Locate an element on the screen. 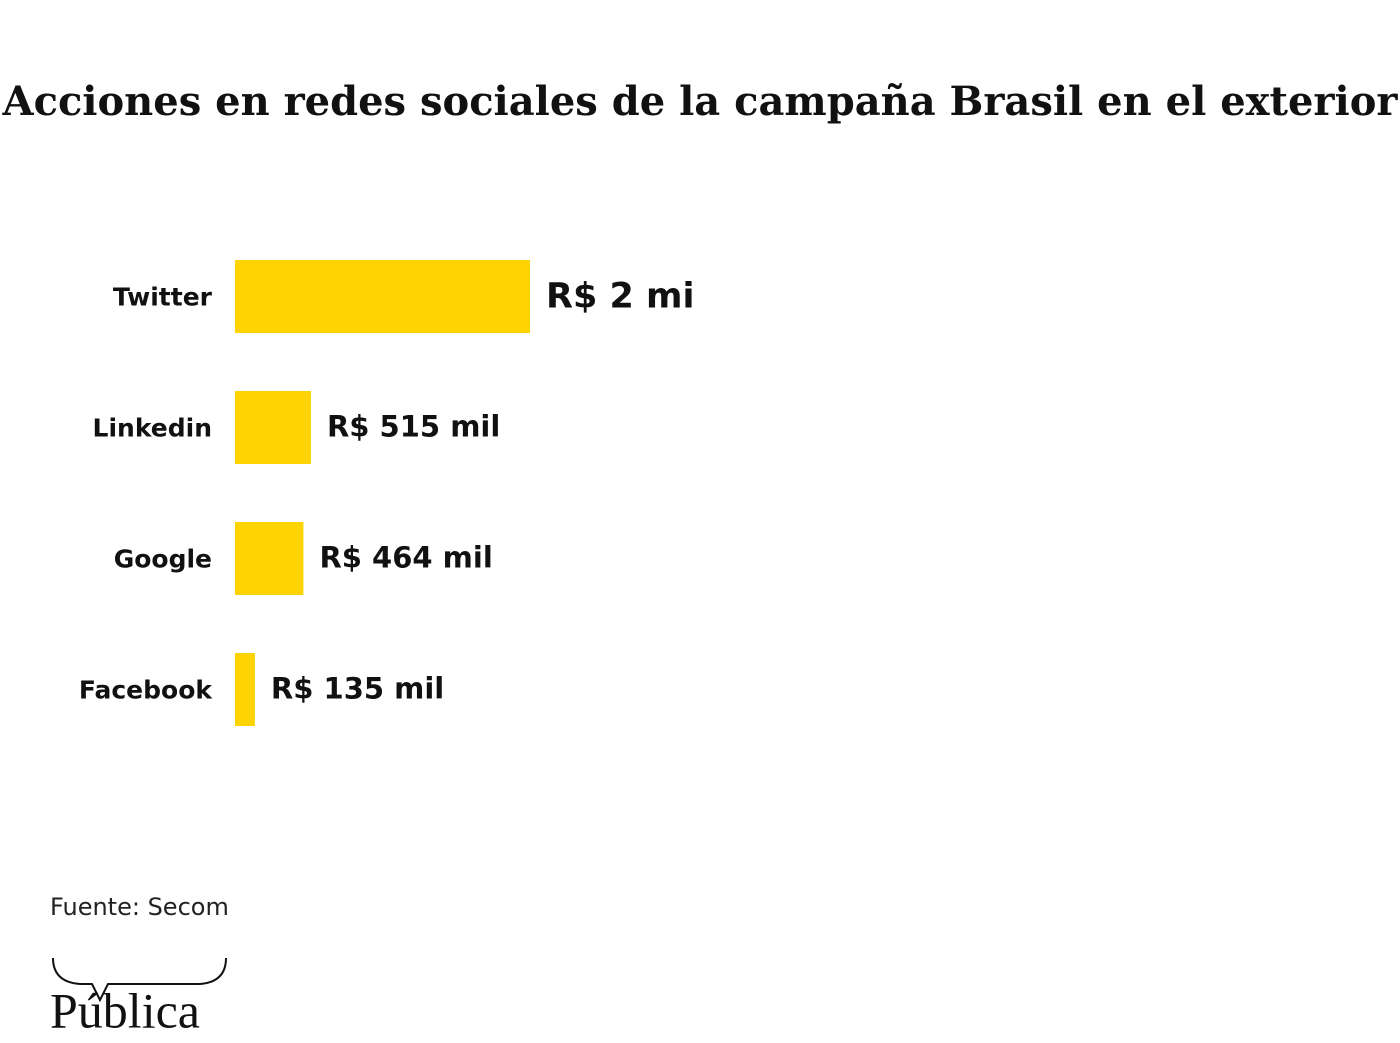 This screenshot has height=1043, width=1400. value-label: R$ 515 mil is located at coordinates (413, 427).